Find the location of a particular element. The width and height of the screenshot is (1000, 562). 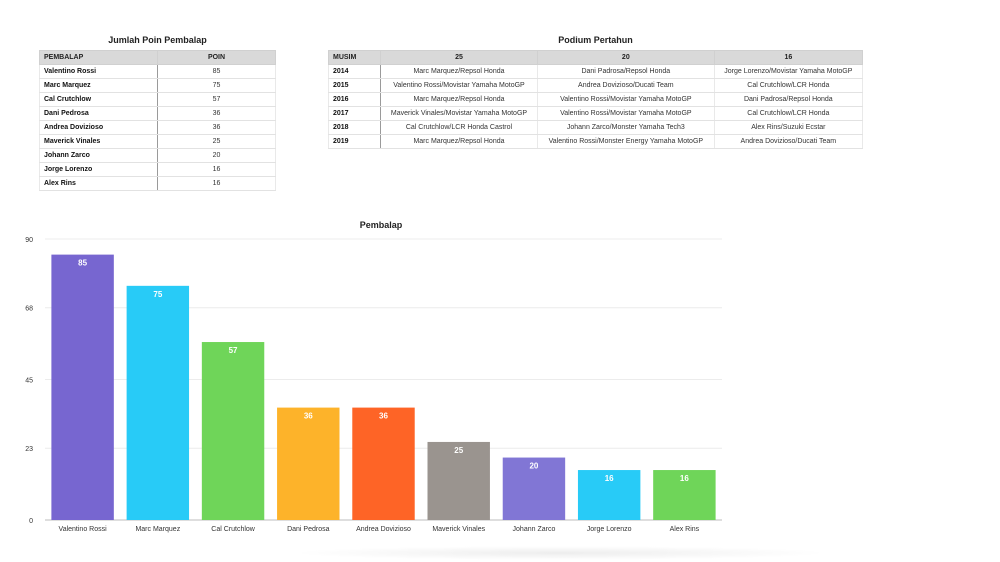

column-header-25: 25 is located at coordinates (459, 57).